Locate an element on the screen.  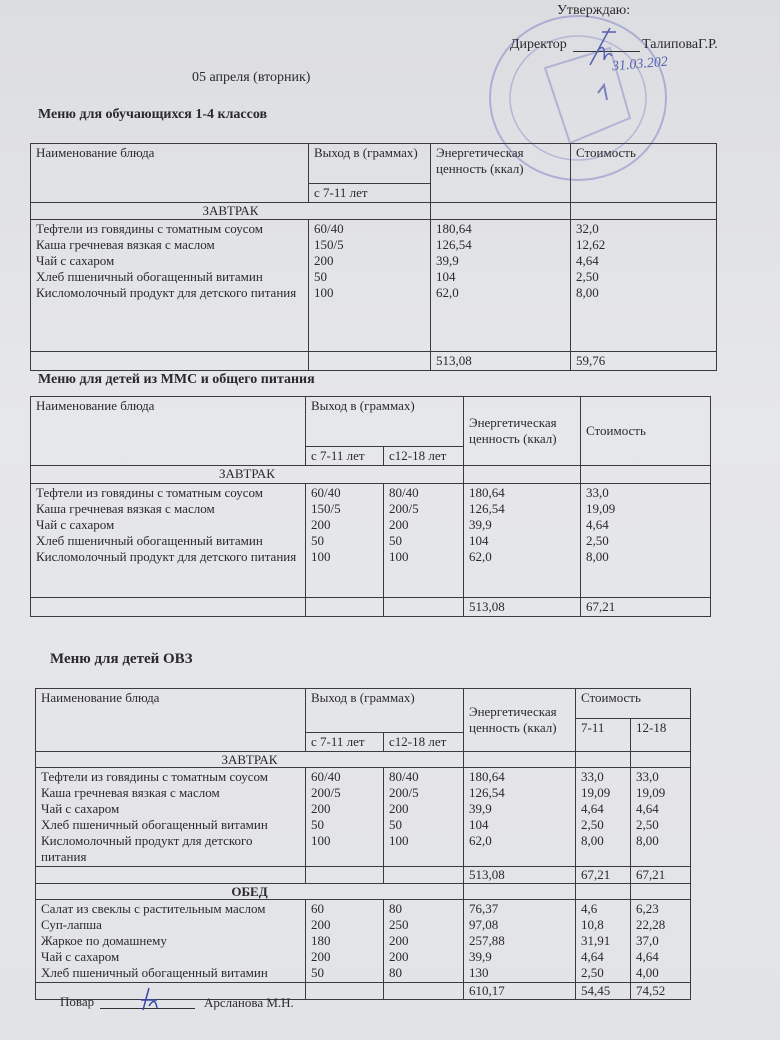
breakfast-costs-7-11: 33,0 19,09 4,64 2,50 8,00 is located at coordinates (603, 817).